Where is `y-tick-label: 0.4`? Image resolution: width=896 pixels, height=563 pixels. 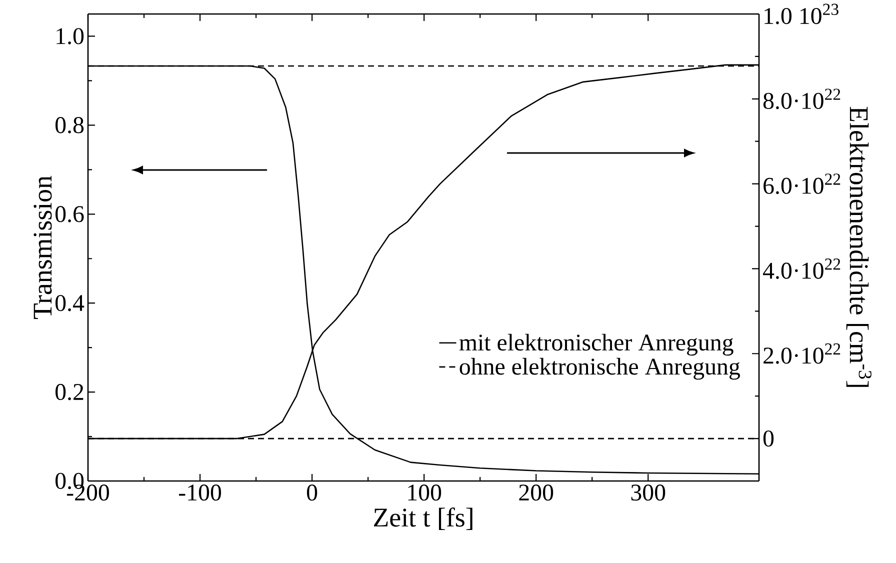
y-tick-label: 0.4 is located at coordinates (70, 303).